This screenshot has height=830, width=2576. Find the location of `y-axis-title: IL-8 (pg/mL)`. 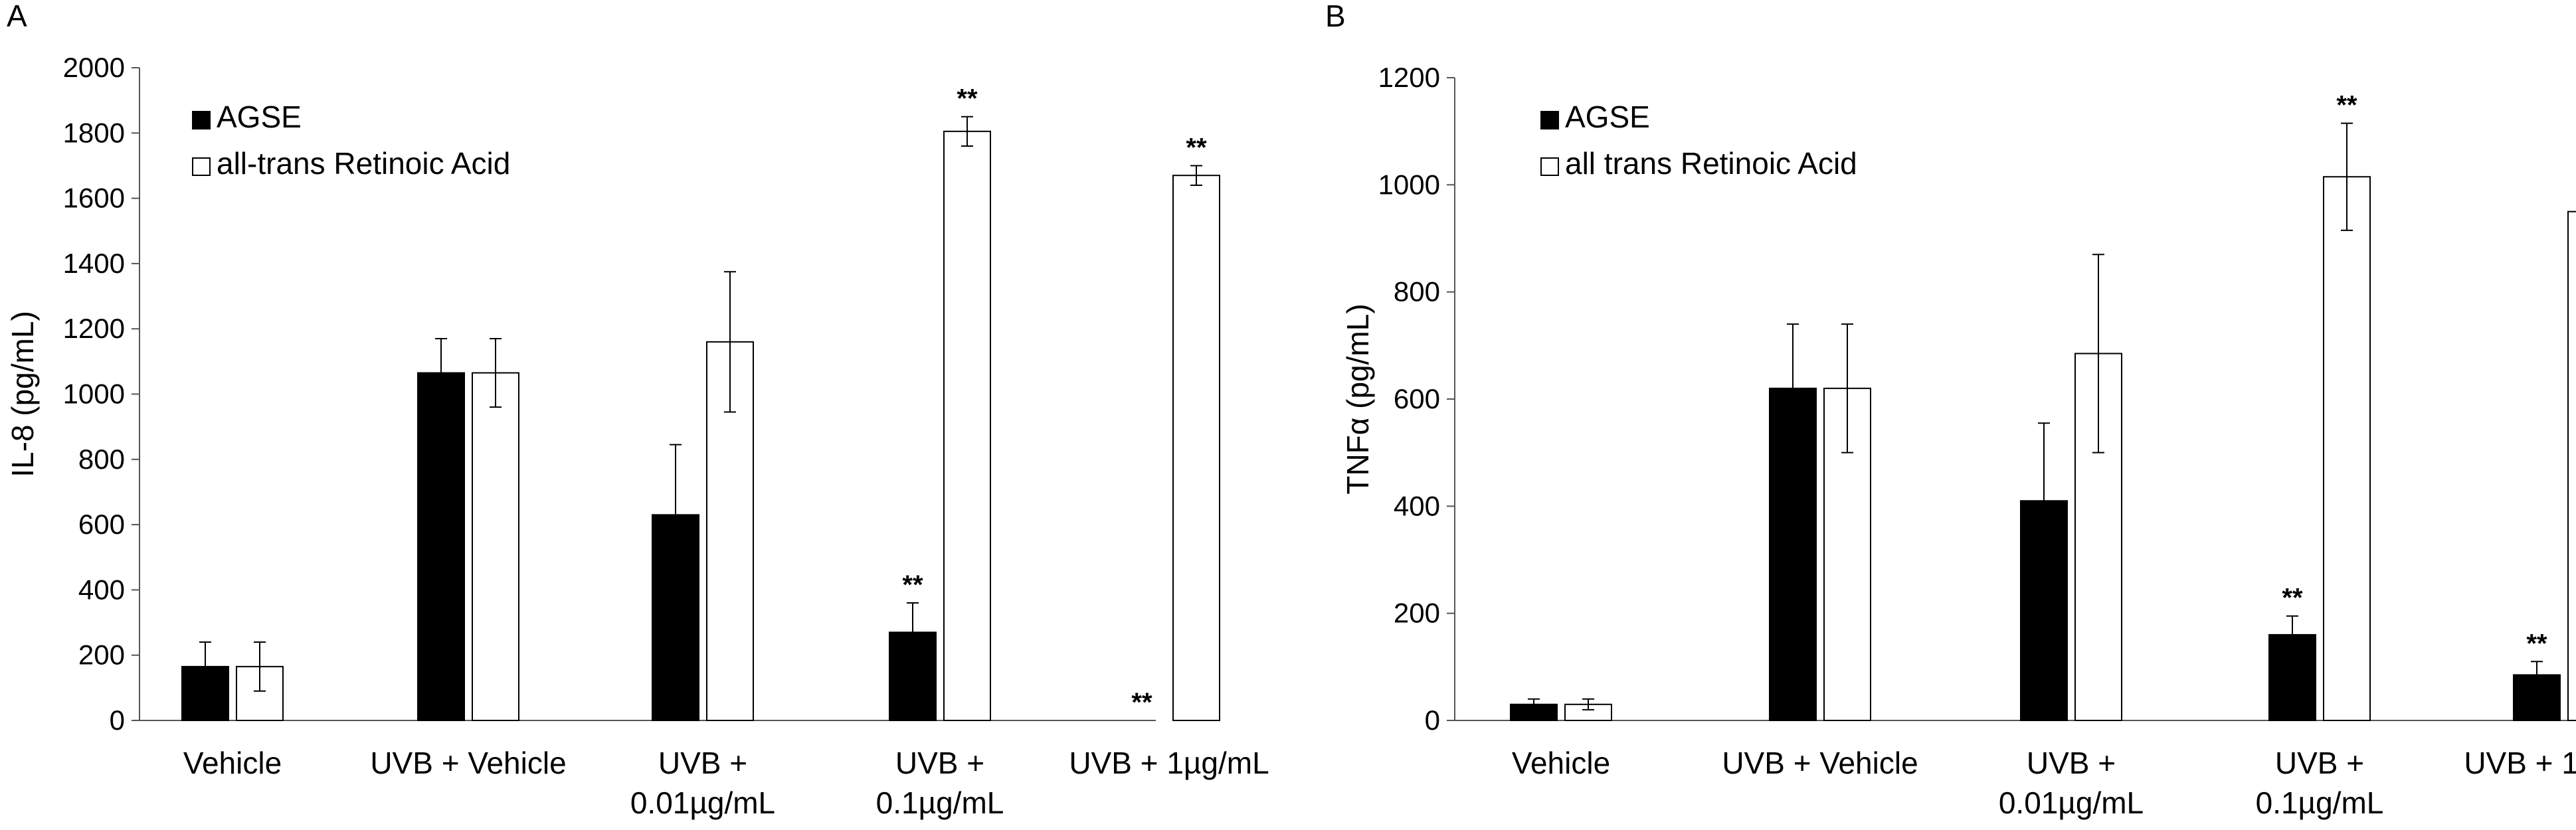

y-axis-title: IL-8 (pg/mL) is located at coordinates (22, 394).